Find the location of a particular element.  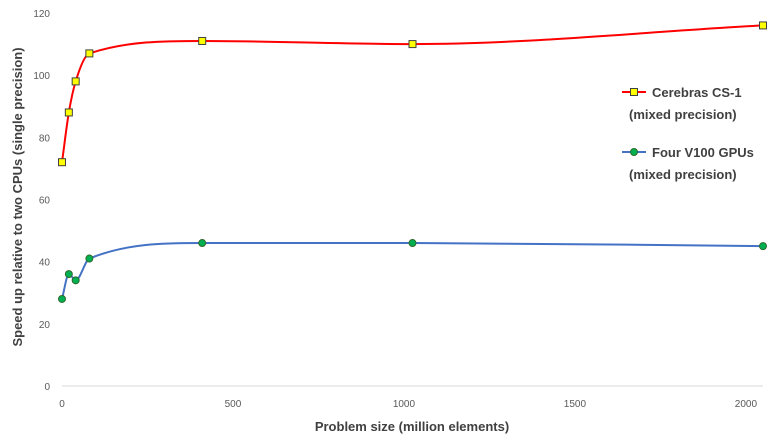

y-tick-label: 20 is located at coordinates (45, 325).